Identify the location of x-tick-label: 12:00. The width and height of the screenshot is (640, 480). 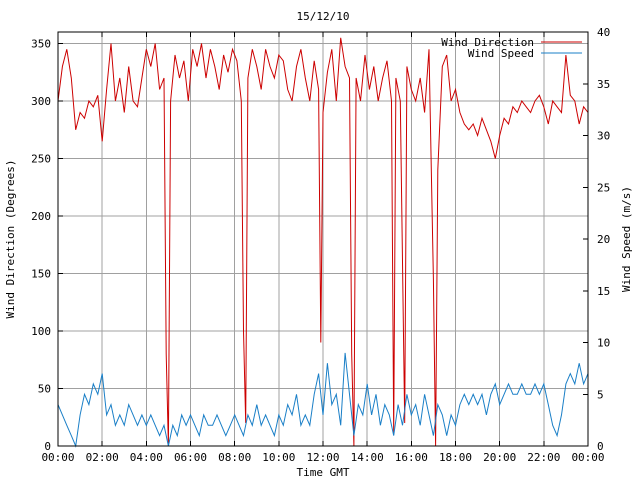
(322, 457).